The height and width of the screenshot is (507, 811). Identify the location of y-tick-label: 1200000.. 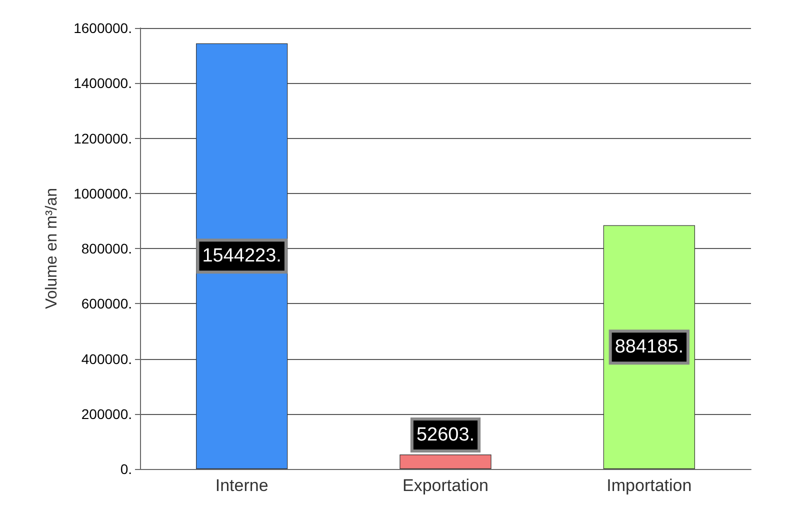
(103, 138).